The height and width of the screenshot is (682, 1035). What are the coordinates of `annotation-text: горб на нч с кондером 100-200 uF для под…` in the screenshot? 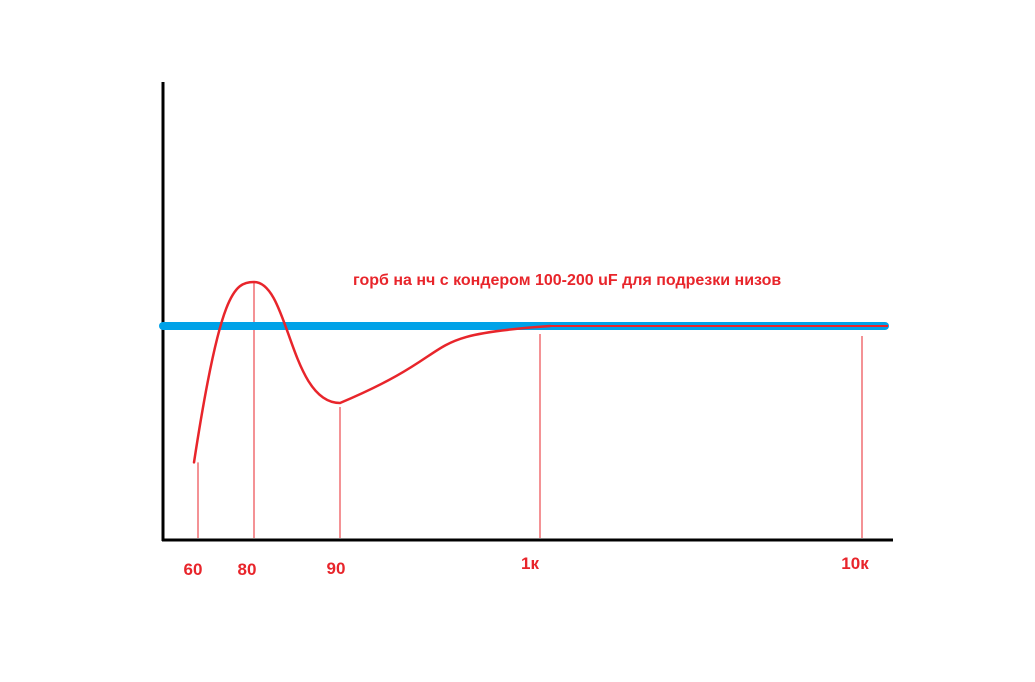 It's located at (567, 280).